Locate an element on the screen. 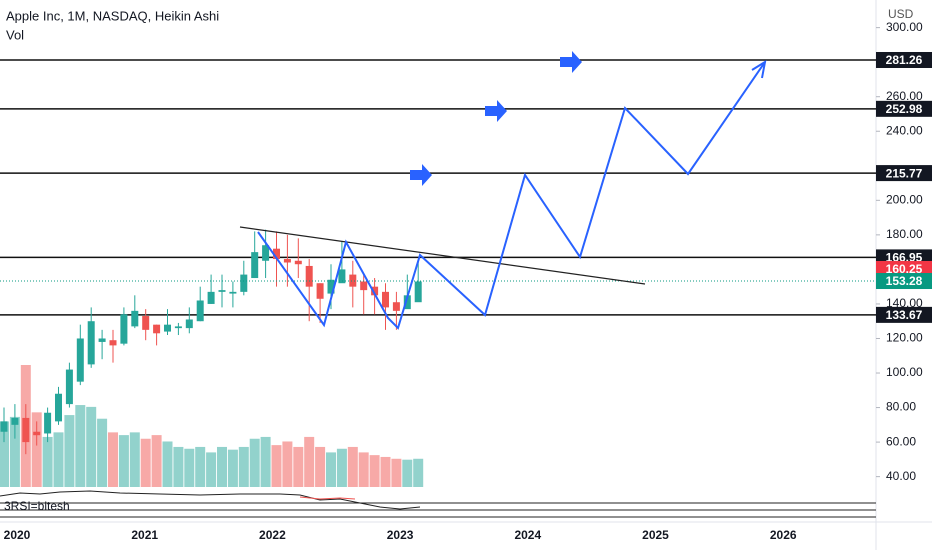  level-label: 215.77 is located at coordinates (904, 173).